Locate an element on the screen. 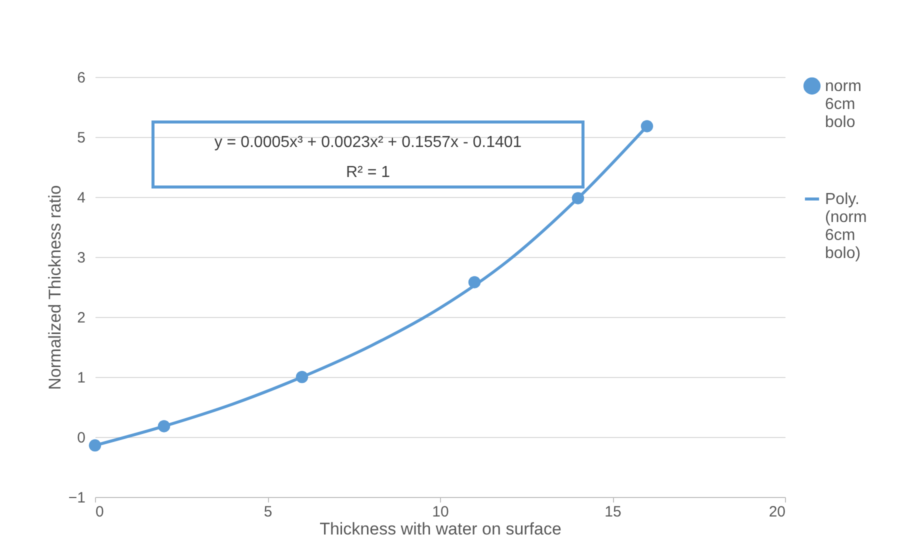 The height and width of the screenshot is (548, 923). x-tick-label: 5 is located at coordinates (268, 512).